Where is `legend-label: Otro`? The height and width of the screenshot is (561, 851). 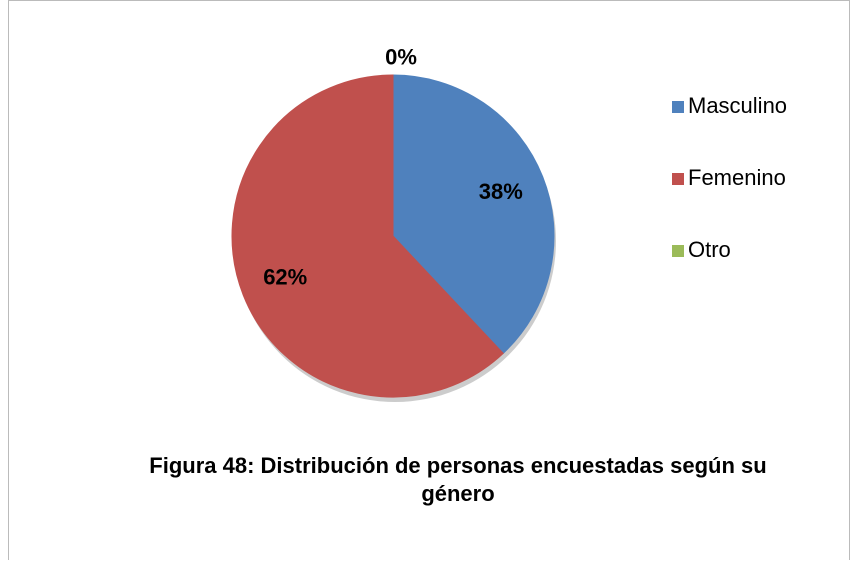 legend-label: Otro is located at coordinates (709, 249).